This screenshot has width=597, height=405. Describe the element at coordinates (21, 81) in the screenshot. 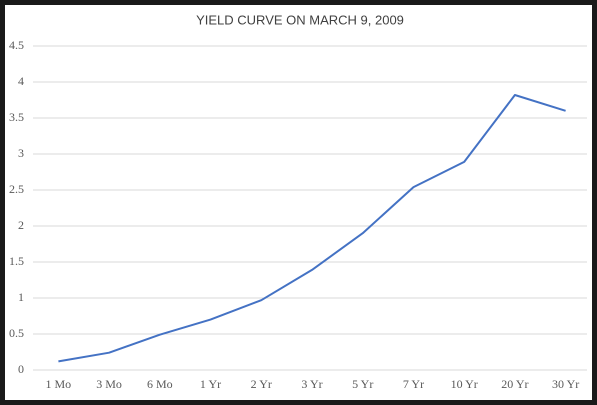

I see `y-tick-label: 4` at that location.